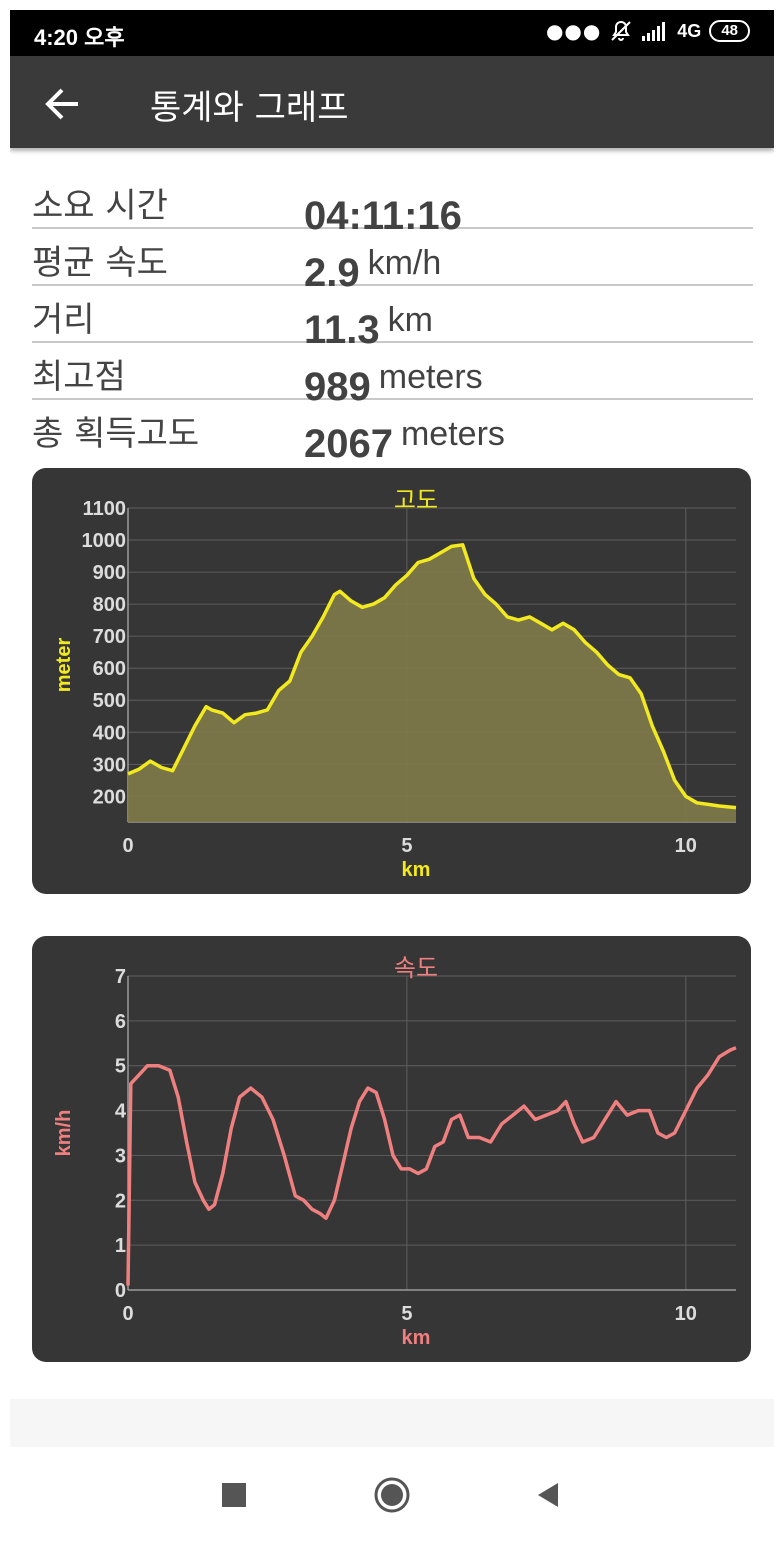 The width and height of the screenshot is (784, 1548). Describe the element at coordinates (100, 206) in the screenshot. I see `stat-label: 소요 시간` at that location.